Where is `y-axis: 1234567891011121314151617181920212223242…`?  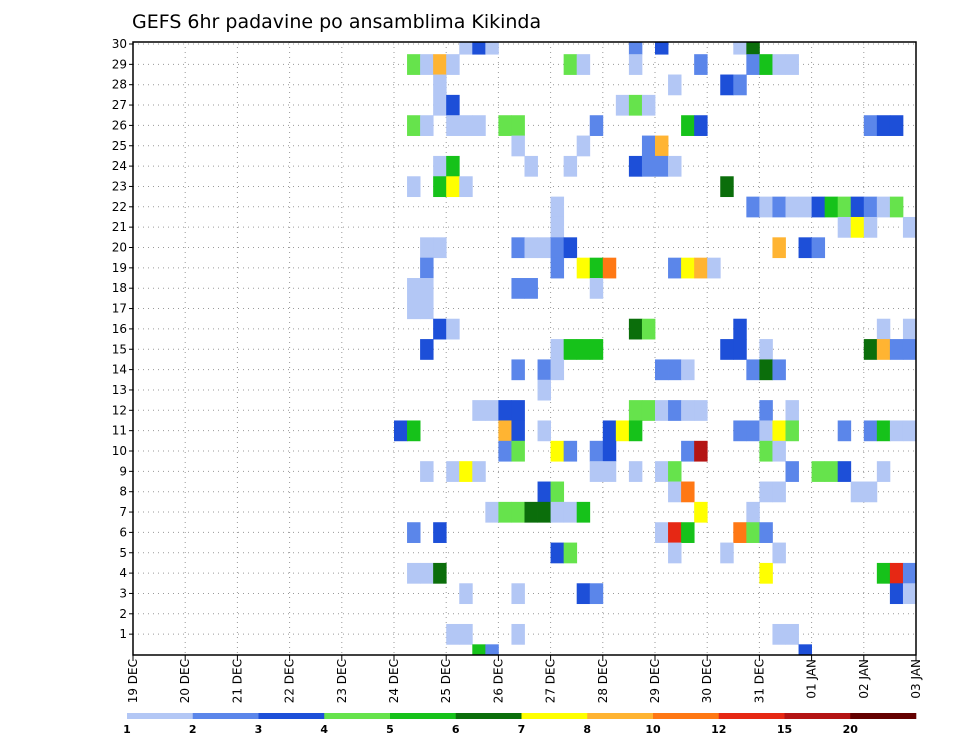 y-axis: 1234567891011121314151617181920212223242… is located at coordinates (122, 339).